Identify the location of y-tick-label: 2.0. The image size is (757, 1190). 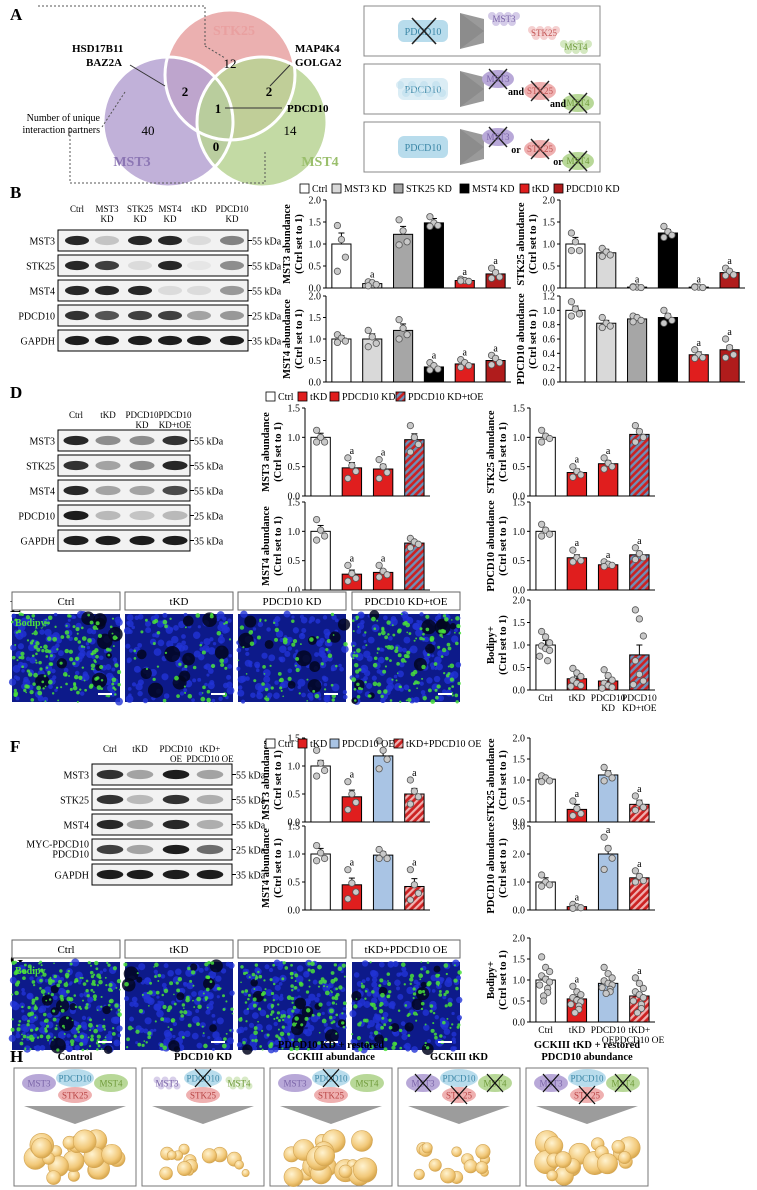
(315, 201).